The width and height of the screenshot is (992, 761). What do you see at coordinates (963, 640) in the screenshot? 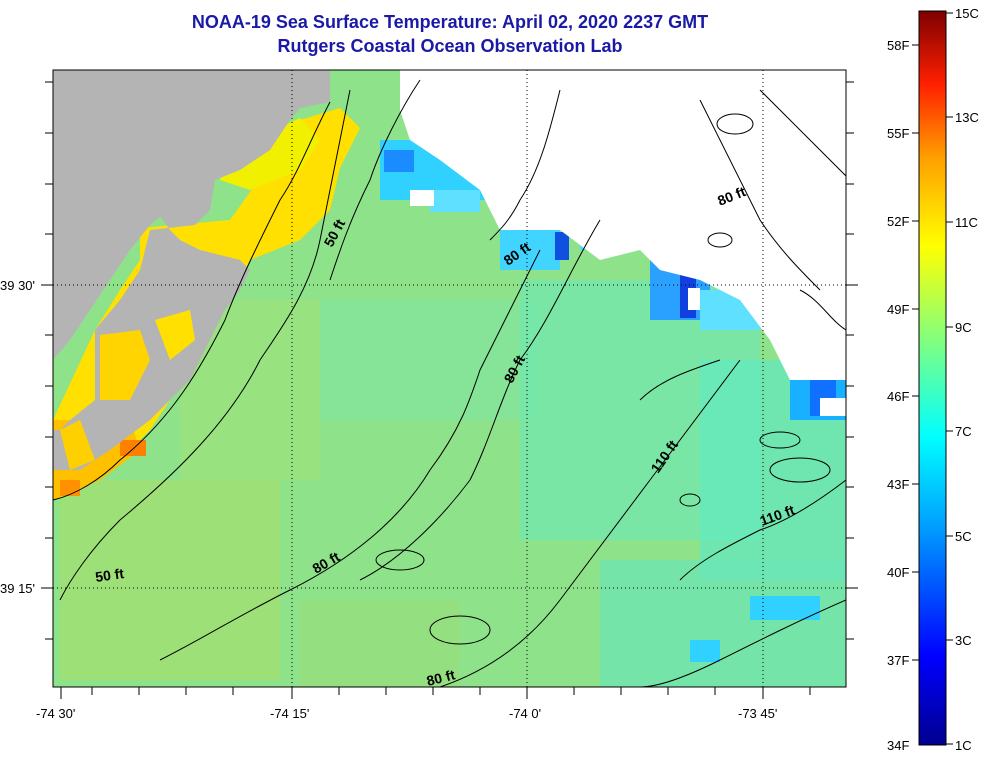
I see `colorbar-c-label: 3C` at bounding box center [963, 640].